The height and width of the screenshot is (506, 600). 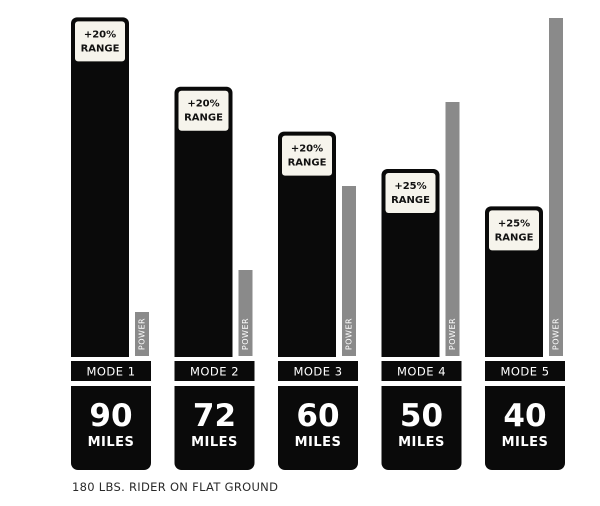 I want to click on miles-value-label: 60, so click(x=317, y=416).